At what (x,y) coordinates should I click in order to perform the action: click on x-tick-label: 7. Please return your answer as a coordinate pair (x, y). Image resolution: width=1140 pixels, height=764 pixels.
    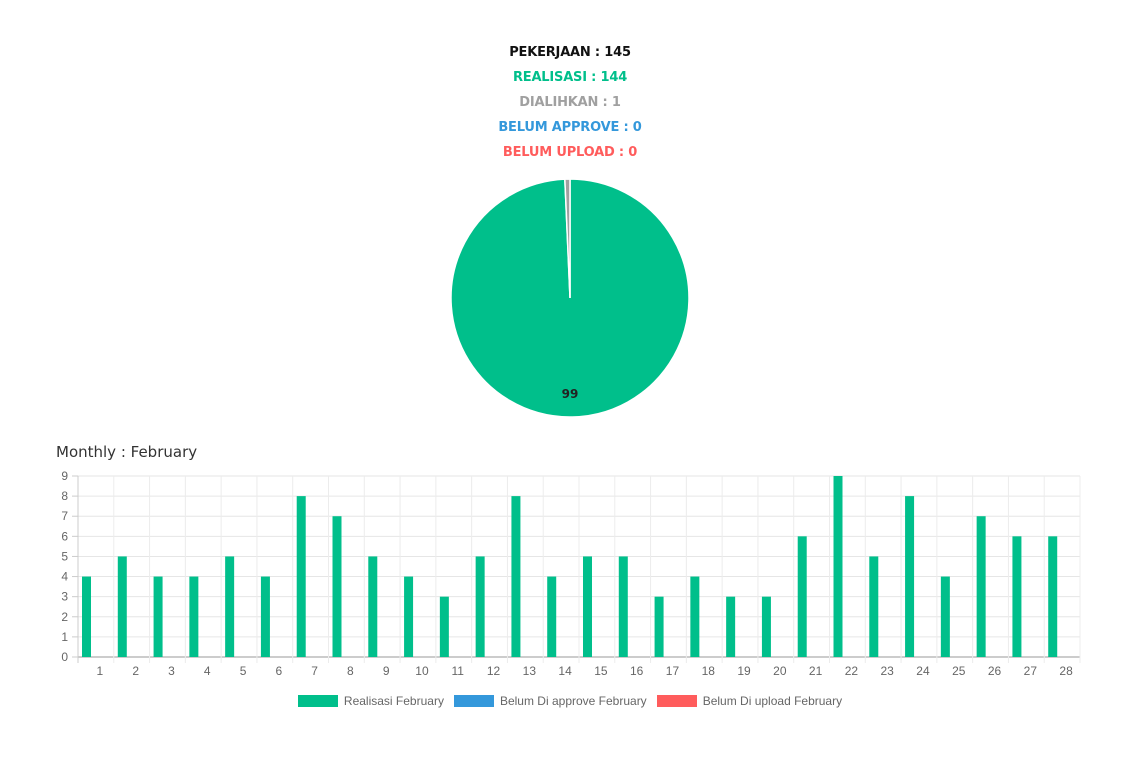
    Looking at the image, I should click on (314, 671).